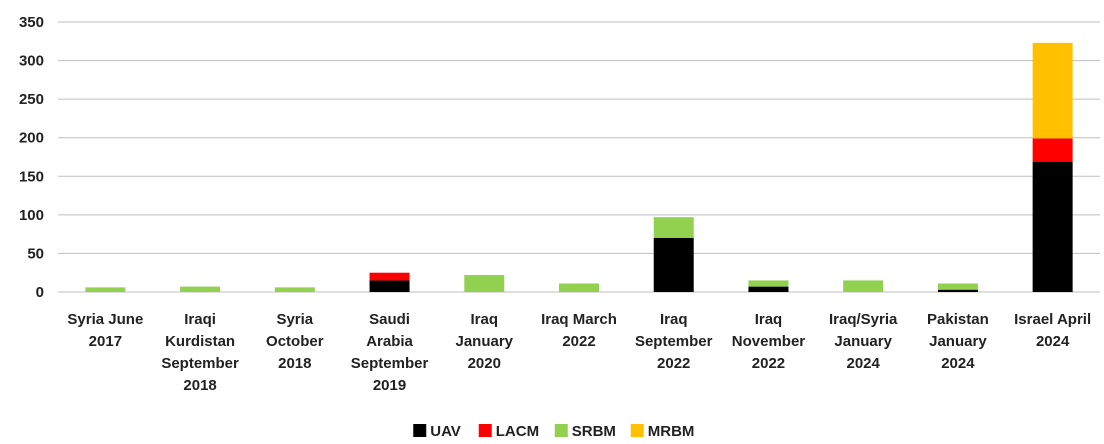  What do you see at coordinates (484, 341) in the screenshot?
I see `x-category-label: Iraq January 2020` at bounding box center [484, 341].